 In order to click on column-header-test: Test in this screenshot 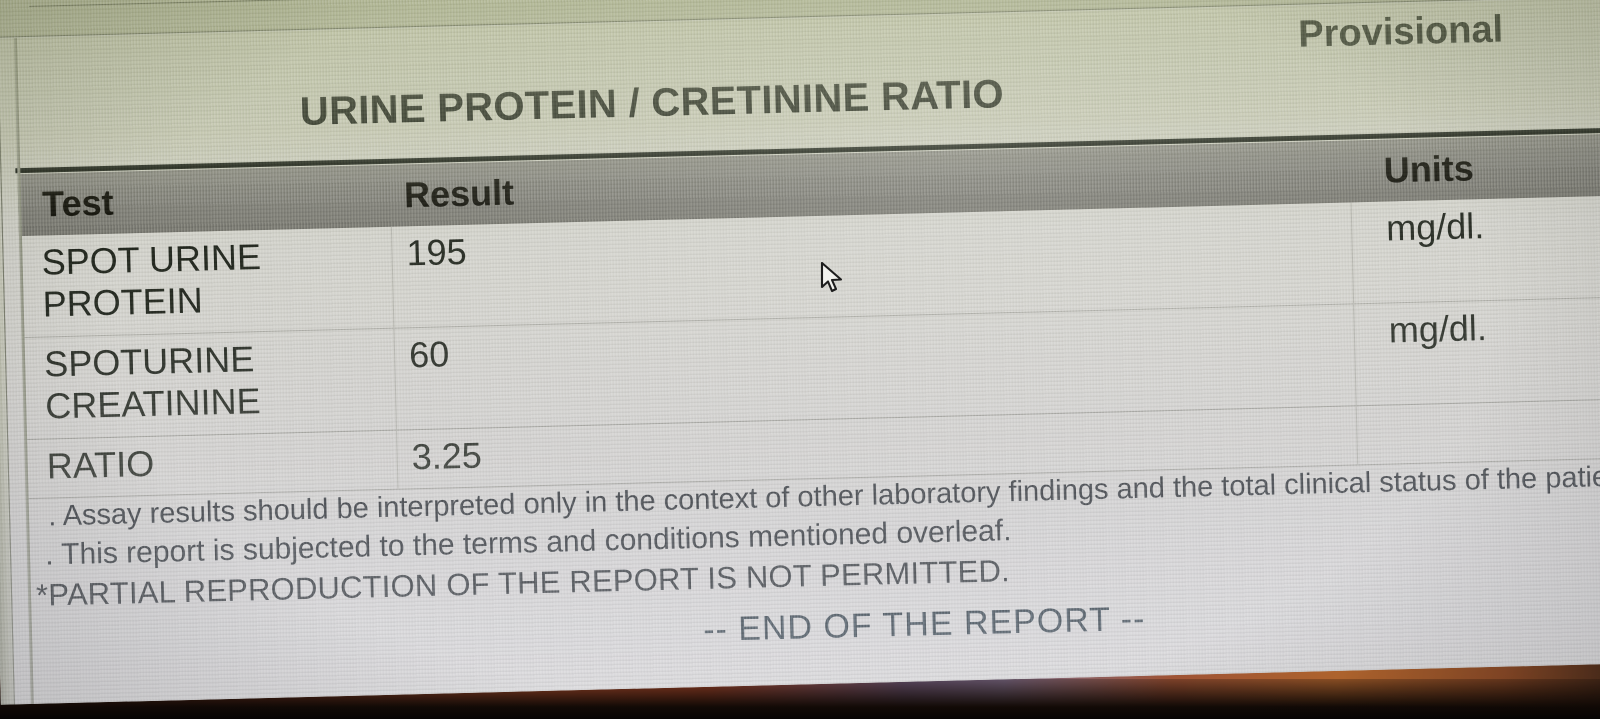, I will do `click(78, 203)`.